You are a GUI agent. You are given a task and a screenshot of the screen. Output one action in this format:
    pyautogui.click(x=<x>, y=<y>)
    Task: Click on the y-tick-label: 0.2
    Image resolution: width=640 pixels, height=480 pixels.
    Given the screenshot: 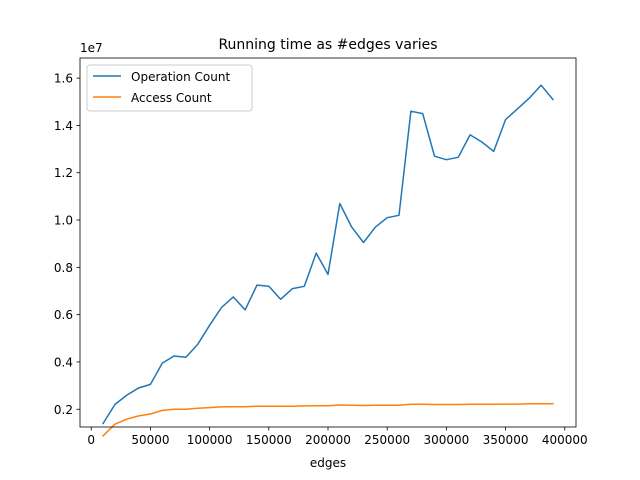 What is the action you would take?
    pyautogui.click(x=63, y=410)
    